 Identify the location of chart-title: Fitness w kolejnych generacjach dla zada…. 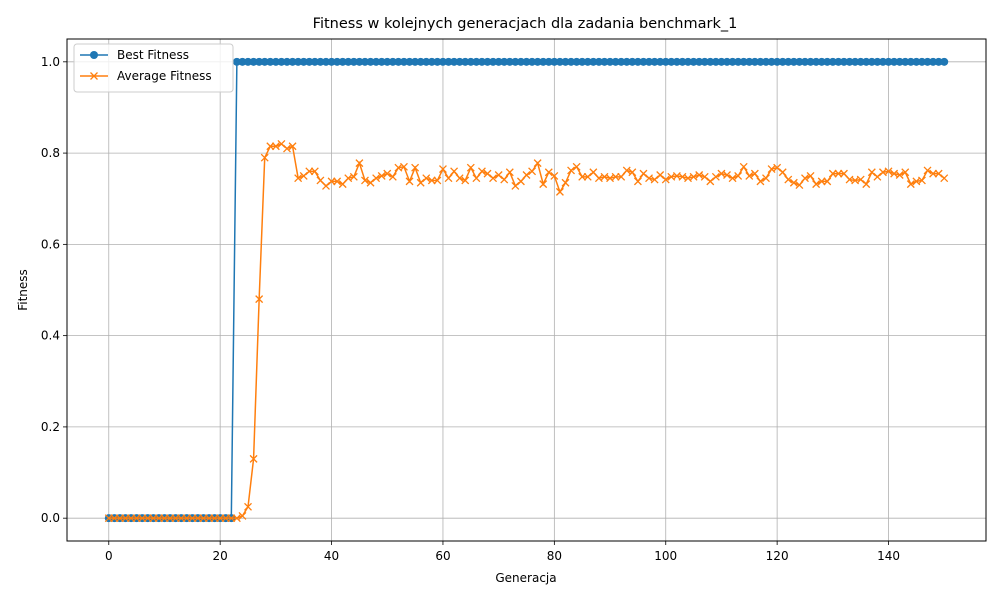
(525, 24).